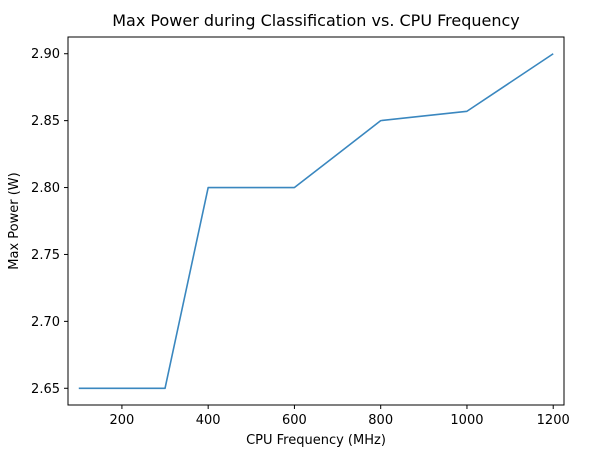 Image resolution: width=596 pixels, height=450 pixels. I want to click on x-axis-label: CPU Frequency (MHz), so click(316, 440).